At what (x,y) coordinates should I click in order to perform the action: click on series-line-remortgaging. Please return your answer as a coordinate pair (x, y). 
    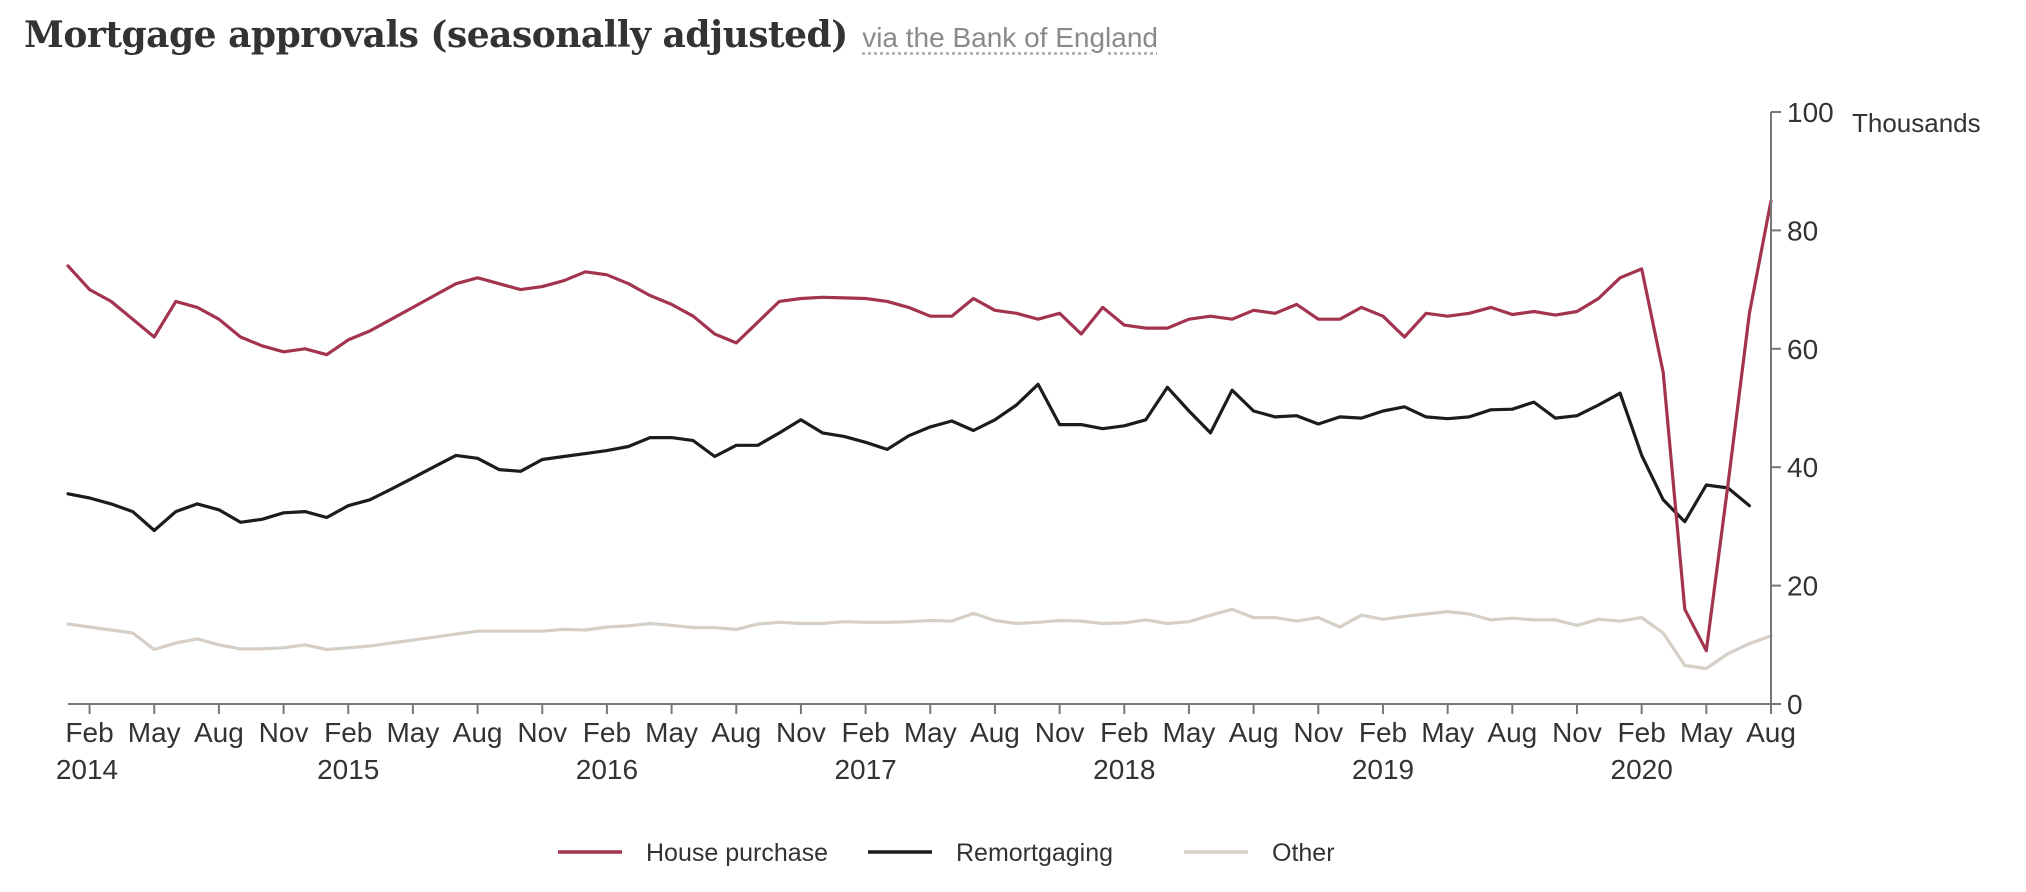
    Looking at the image, I should click on (909, 457).